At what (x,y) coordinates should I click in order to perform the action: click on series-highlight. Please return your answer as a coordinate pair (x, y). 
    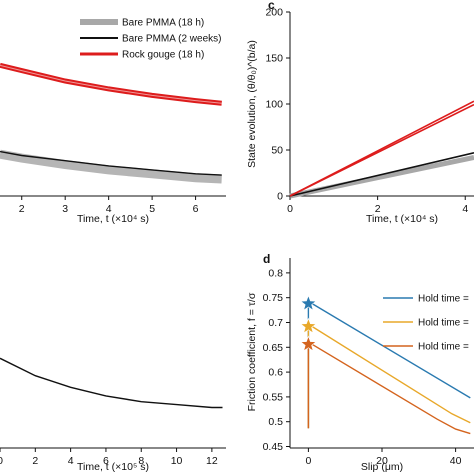
    Looking at the image, I should click on (111, 84).